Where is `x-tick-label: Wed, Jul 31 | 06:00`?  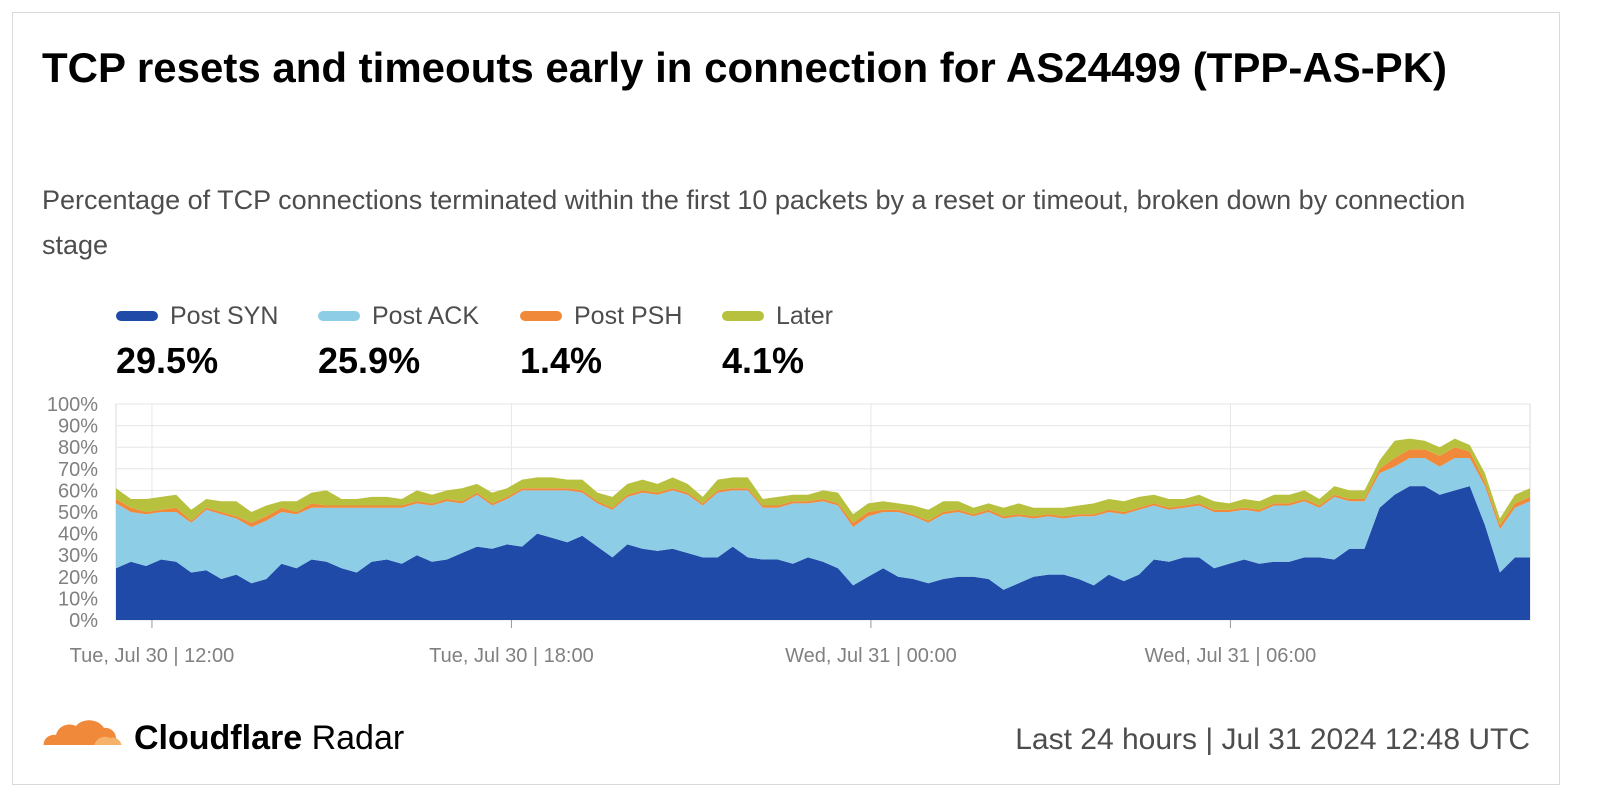 x-tick-label: Wed, Jul 31 | 06:00 is located at coordinates (1231, 656).